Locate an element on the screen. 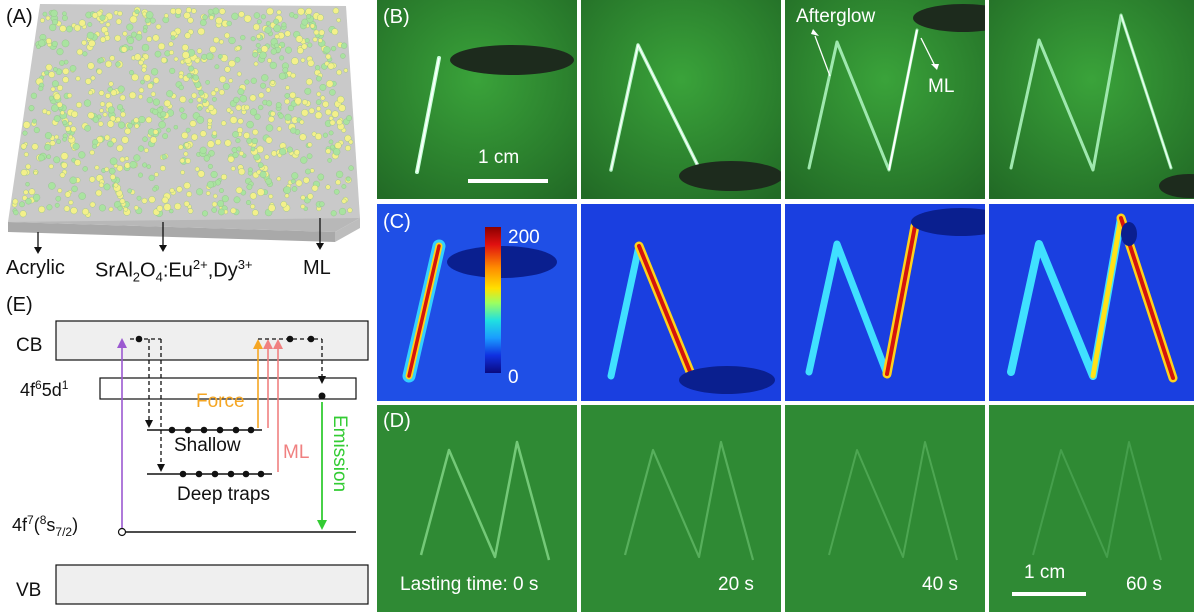  ground-level-label: 4f7(8s7/2) is located at coordinates (45, 526).